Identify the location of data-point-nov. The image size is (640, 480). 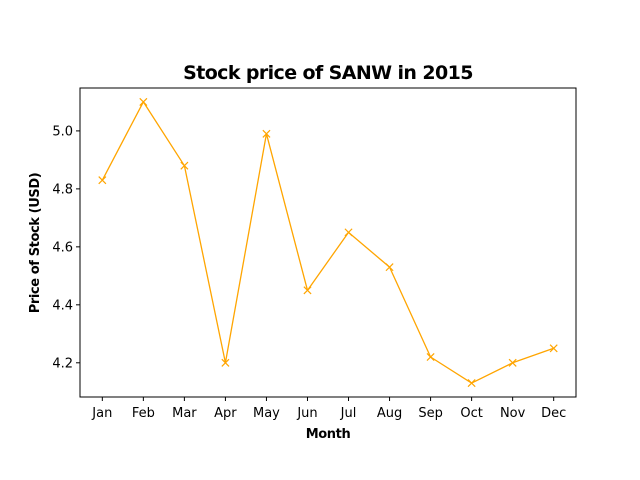
(512, 362).